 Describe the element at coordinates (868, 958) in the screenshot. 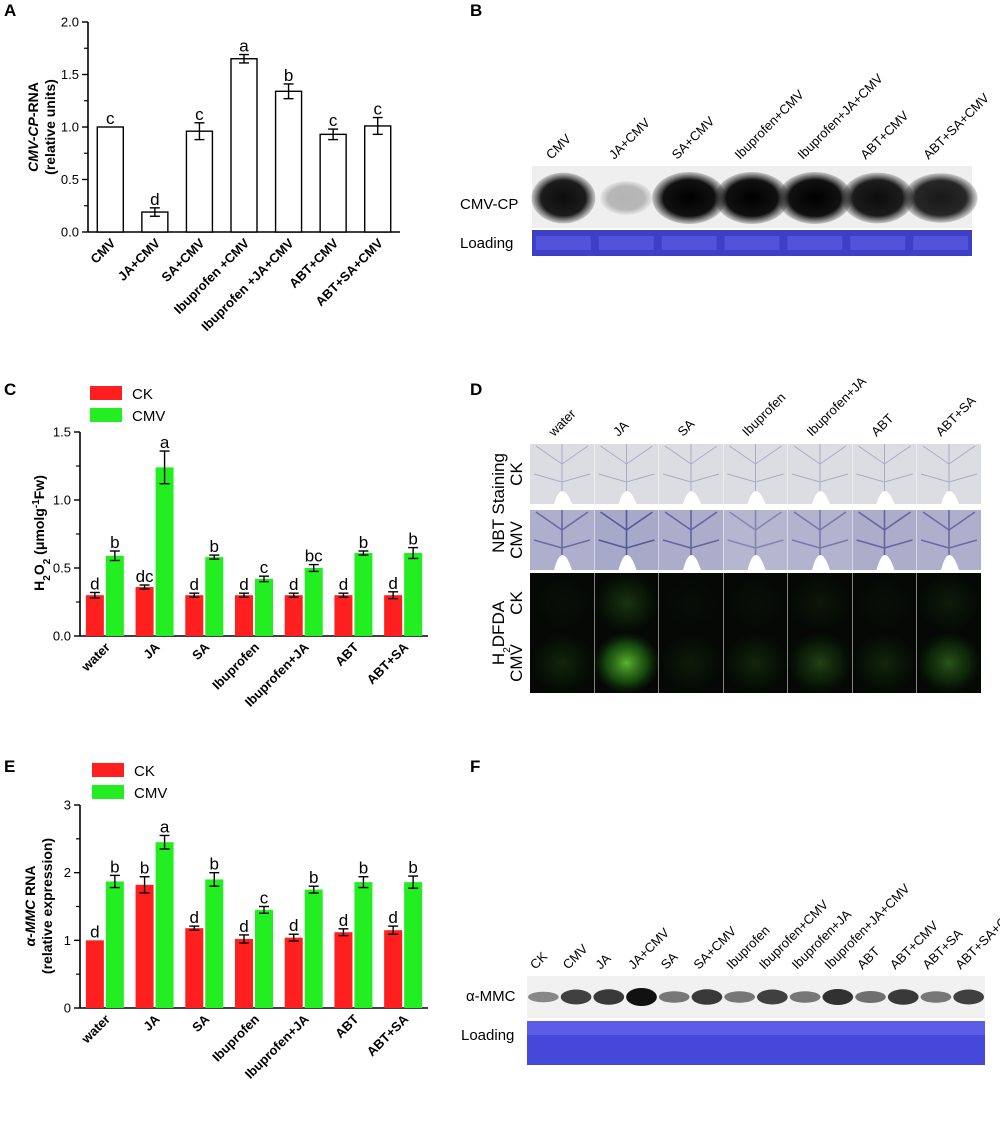

I see `lane-label: ABT` at that location.